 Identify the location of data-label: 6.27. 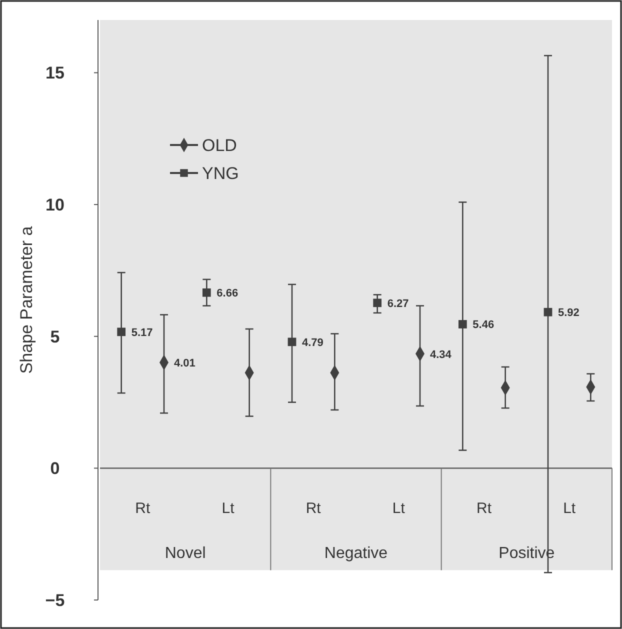
(398, 304).